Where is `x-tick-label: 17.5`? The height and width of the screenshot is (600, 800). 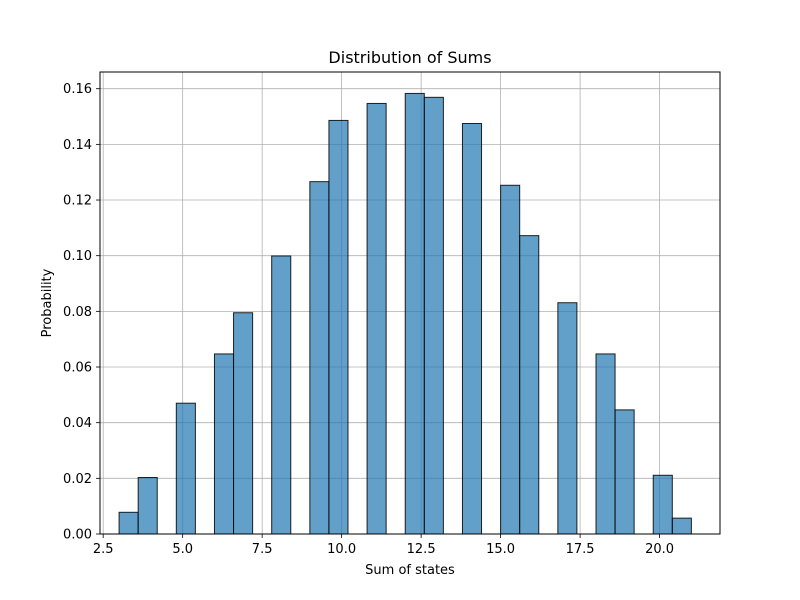
x-tick-label: 17.5 is located at coordinates (580, 549).